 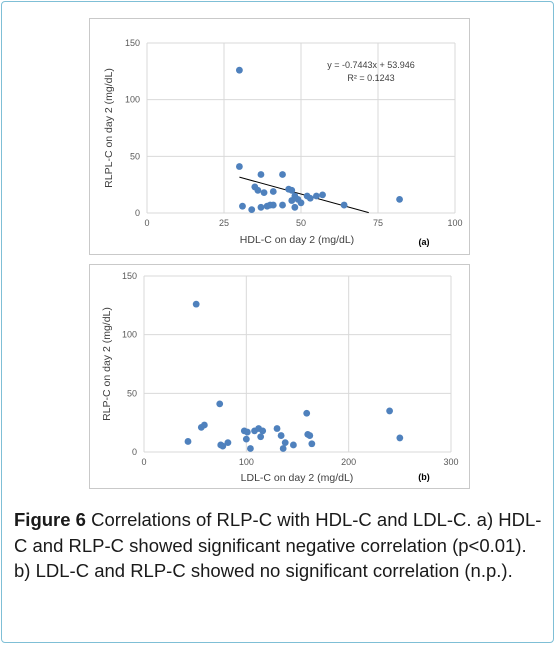 I want to click on y-axis-title: RLPL-C on day 2 (mg/dL), so click(x=109, y=128).